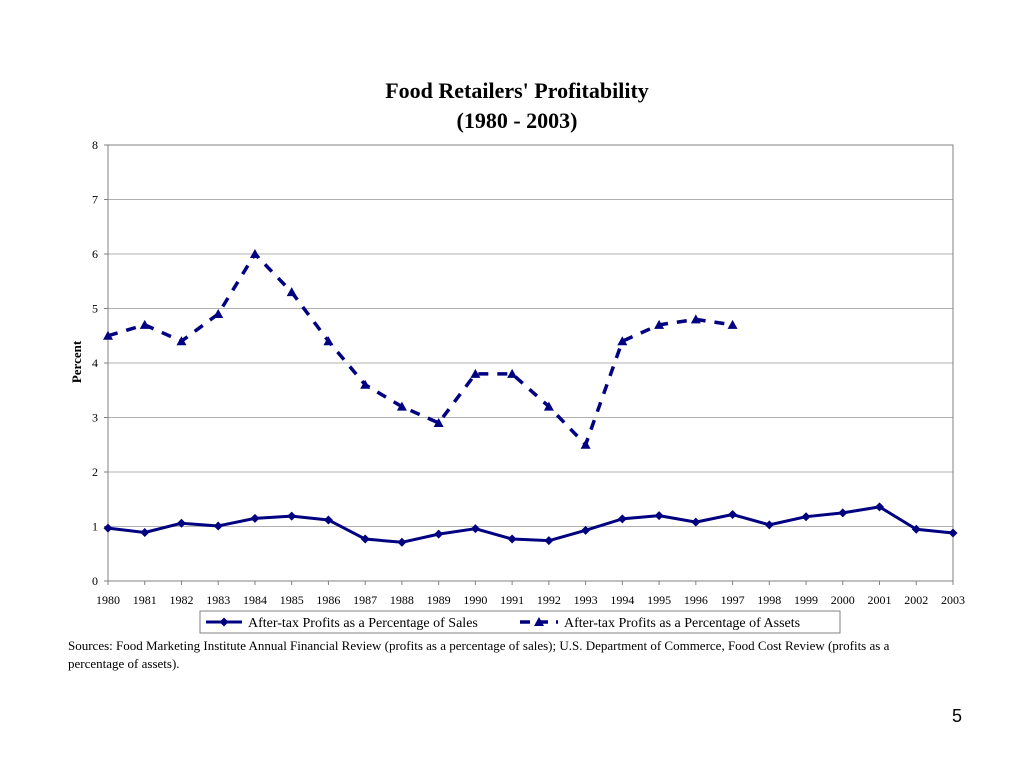  What do you see at coordinates (95, 418) in the screenshot?
I see `y-tick-label: 3` at bounding box center [95, 418].